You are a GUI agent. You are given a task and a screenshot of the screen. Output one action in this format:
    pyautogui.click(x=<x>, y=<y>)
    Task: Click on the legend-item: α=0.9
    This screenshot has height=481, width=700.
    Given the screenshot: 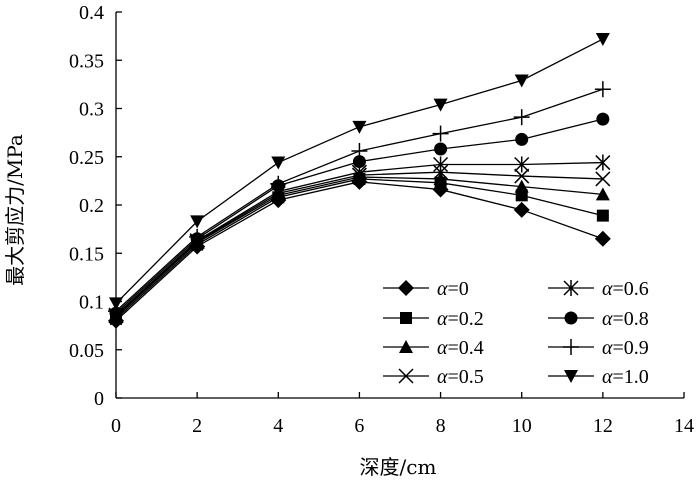 What is the action you would take?
    pyautogui.click(x=598, y=348)
    